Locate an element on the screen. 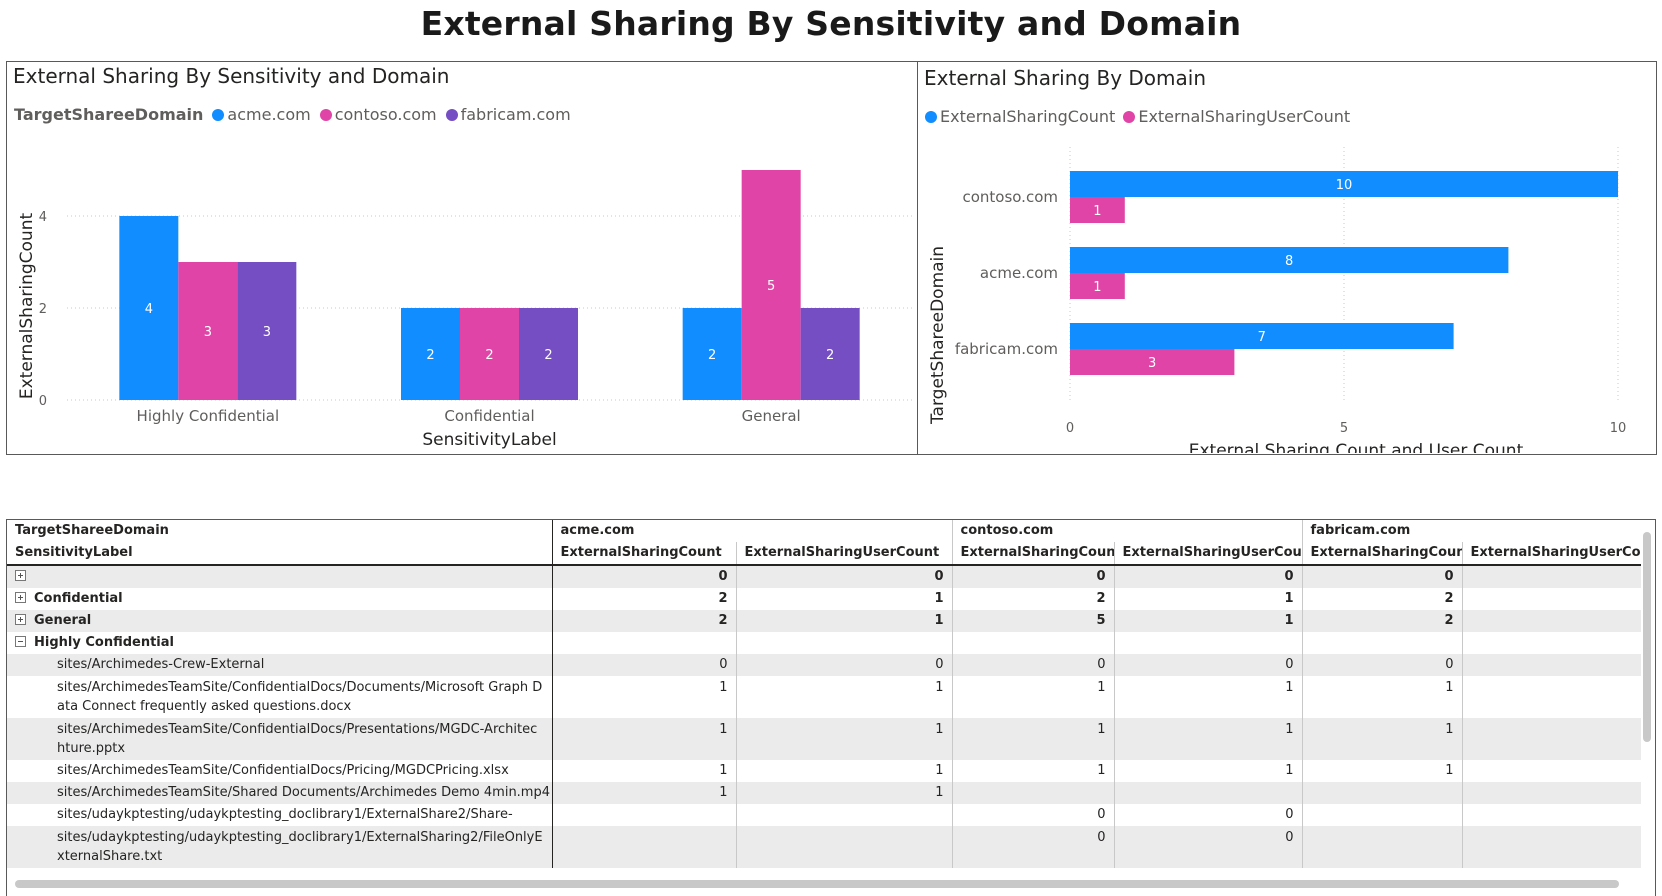  data-label: 2 is located at coordinates (712, 355).